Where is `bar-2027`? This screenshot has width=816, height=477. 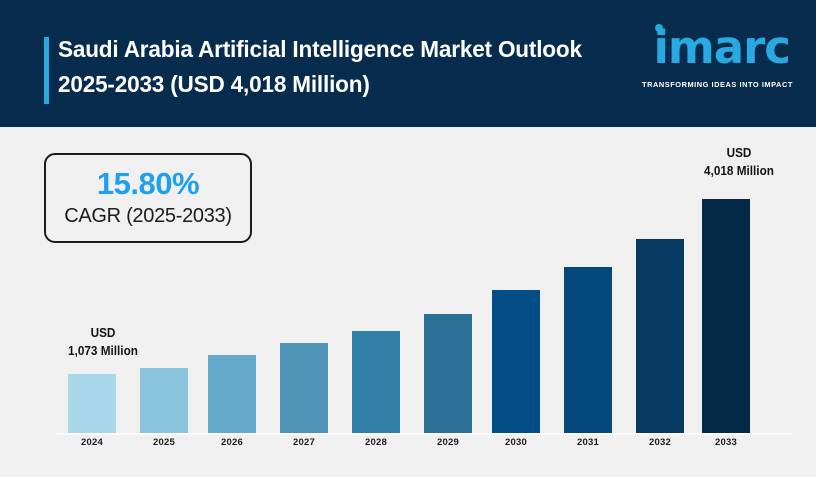 bar-2027 is located at coordinates (304, 388).